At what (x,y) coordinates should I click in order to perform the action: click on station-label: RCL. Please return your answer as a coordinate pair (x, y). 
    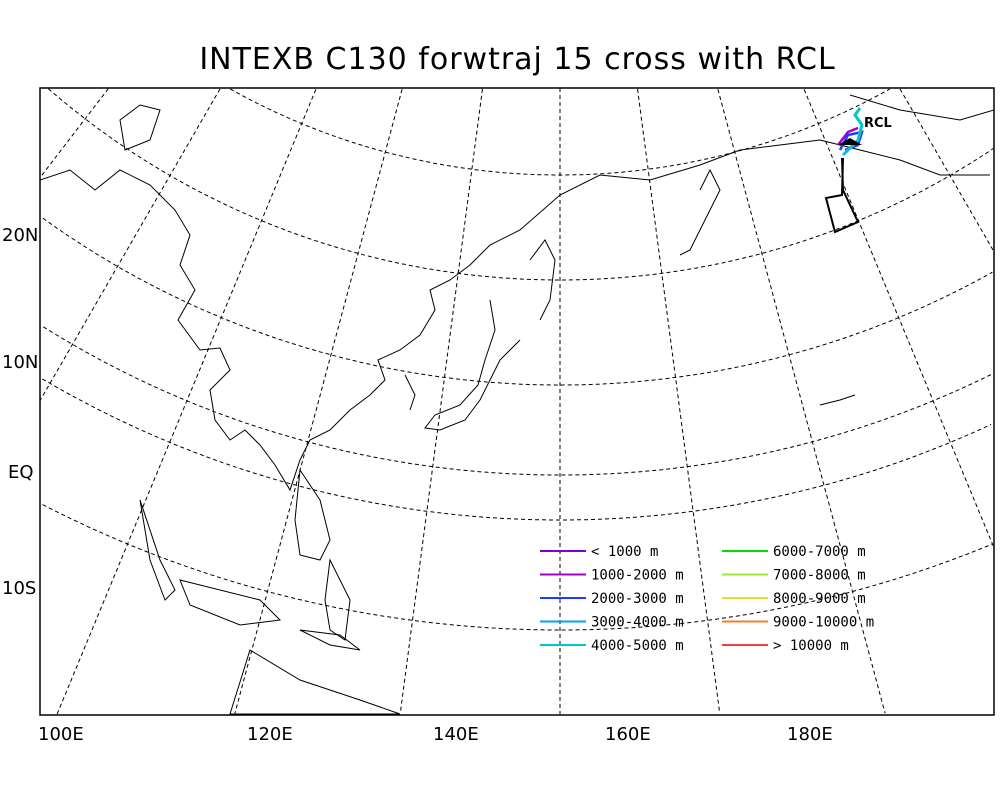
    Looking at the image, I should click on (878, 123).